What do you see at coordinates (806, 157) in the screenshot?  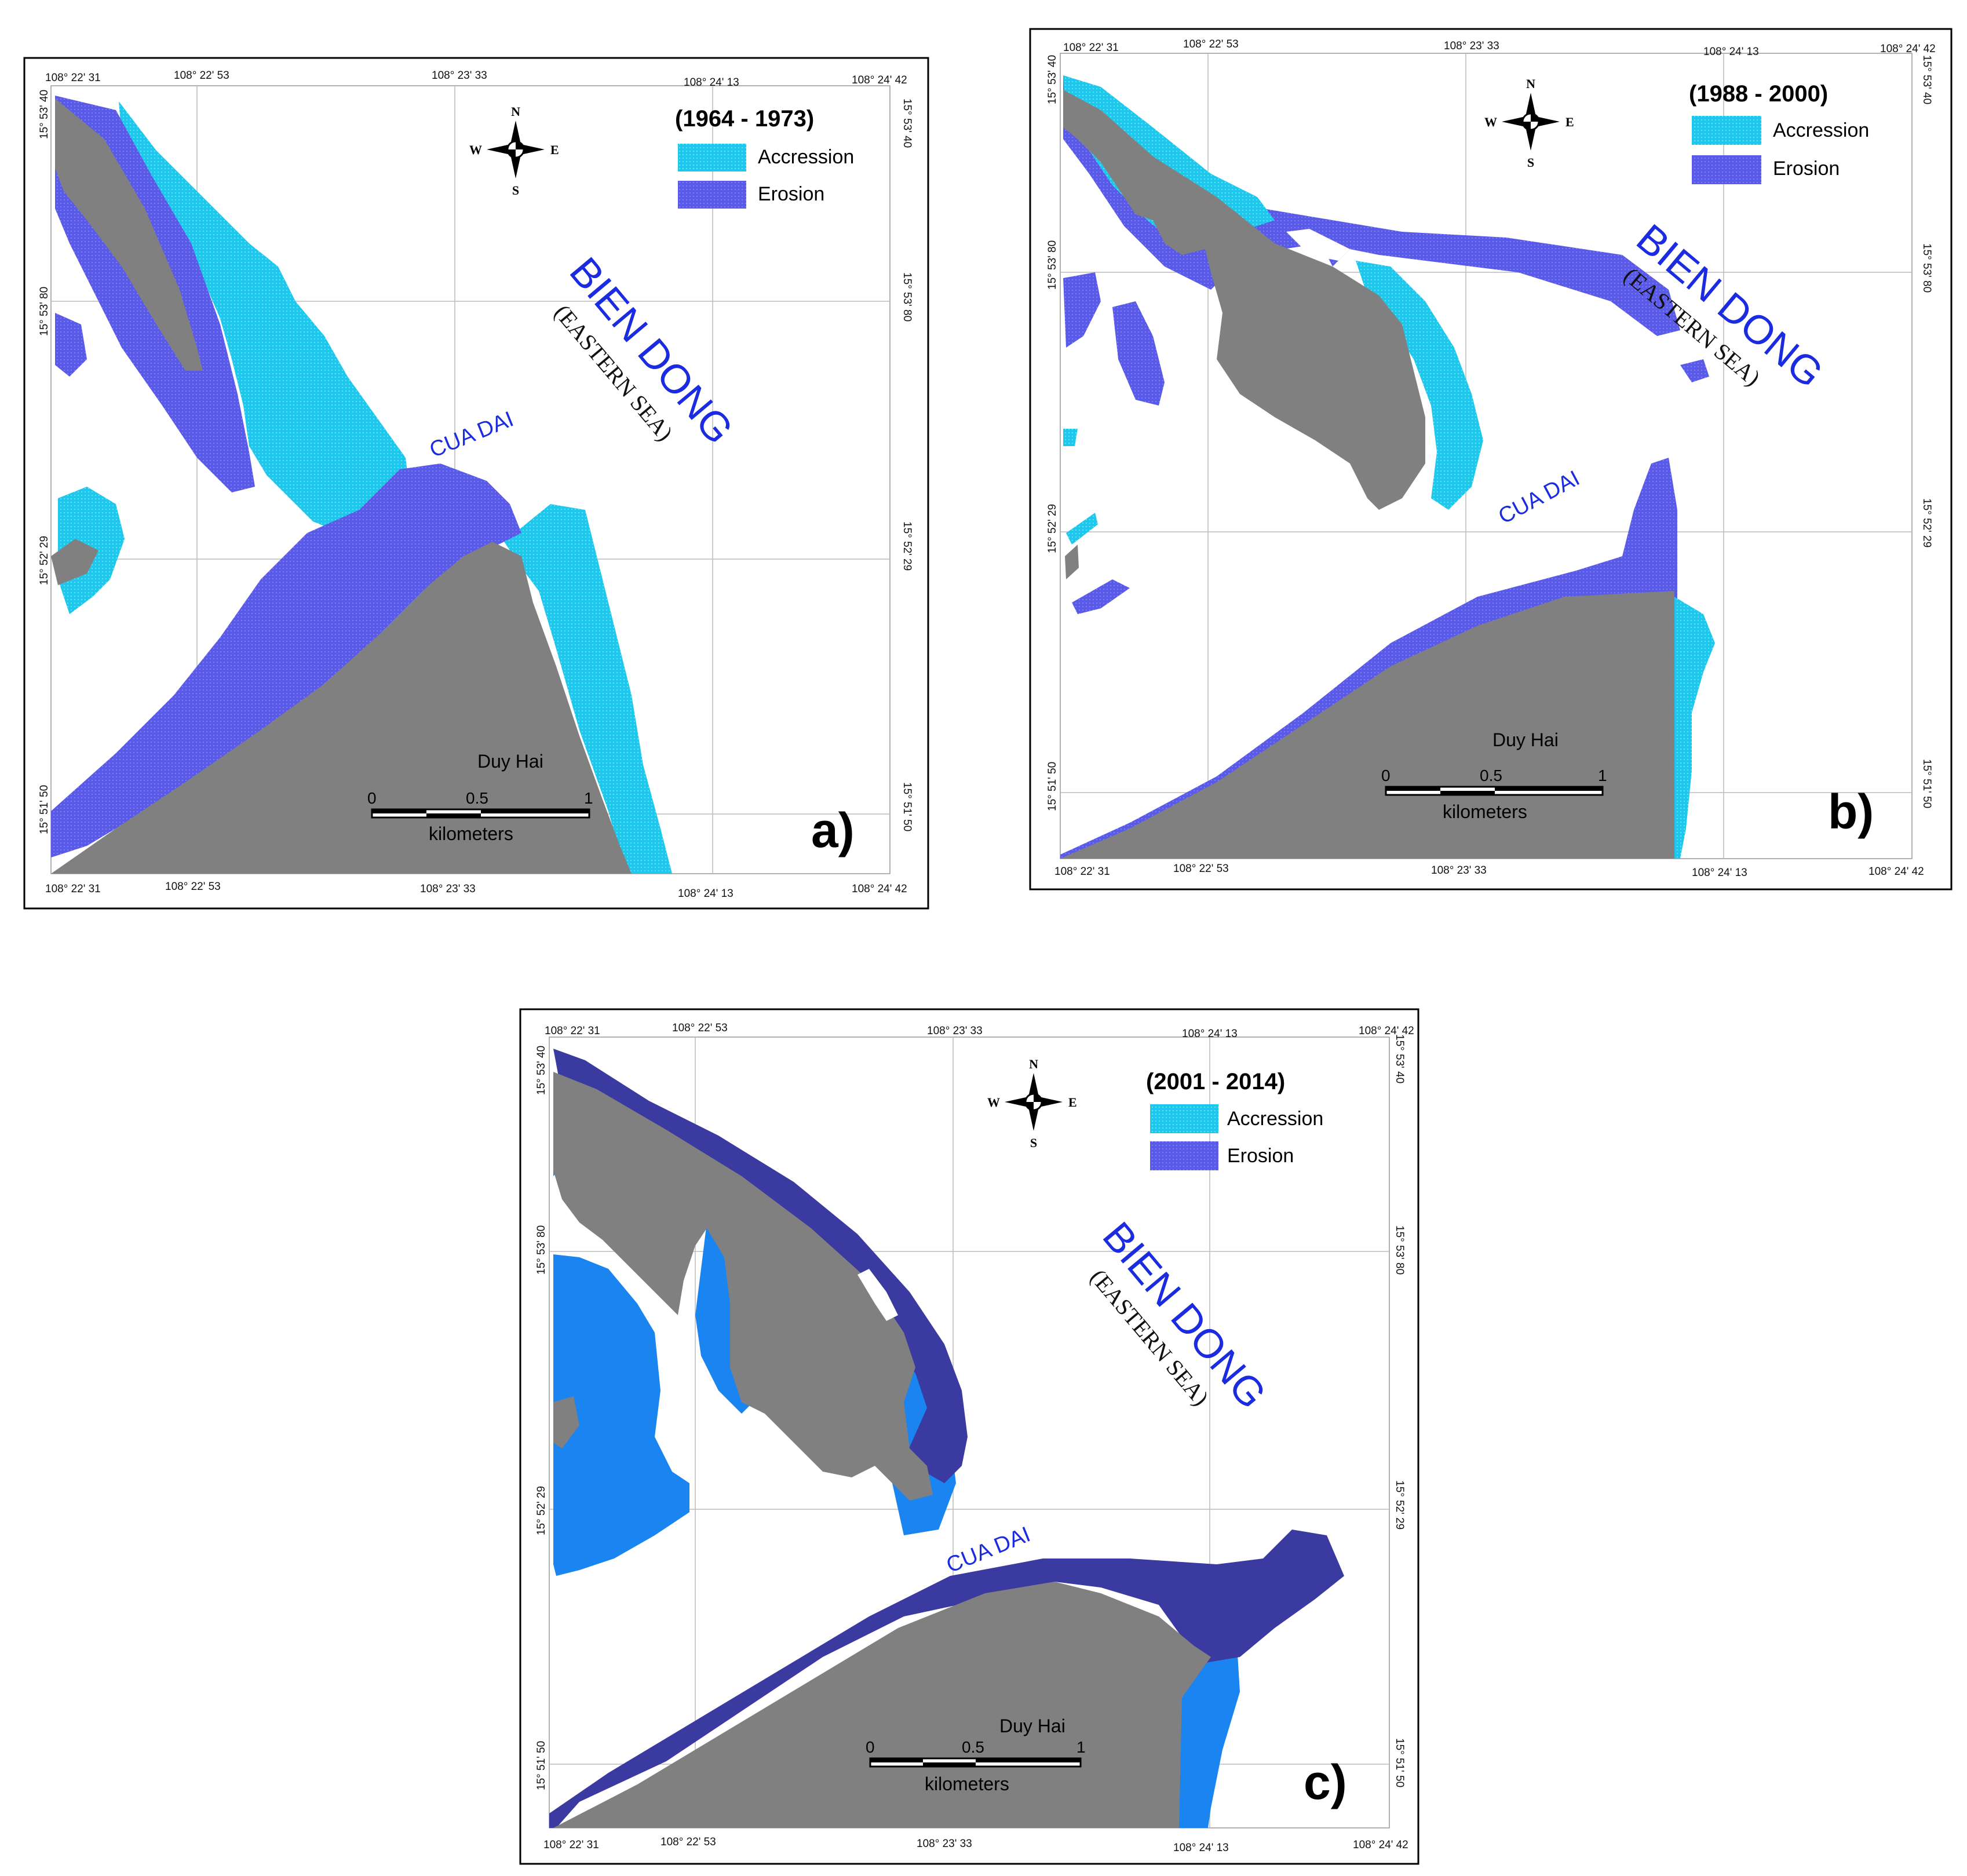 I see `panel-a-legend-accession: Accression` at bounding box center [806, 157].